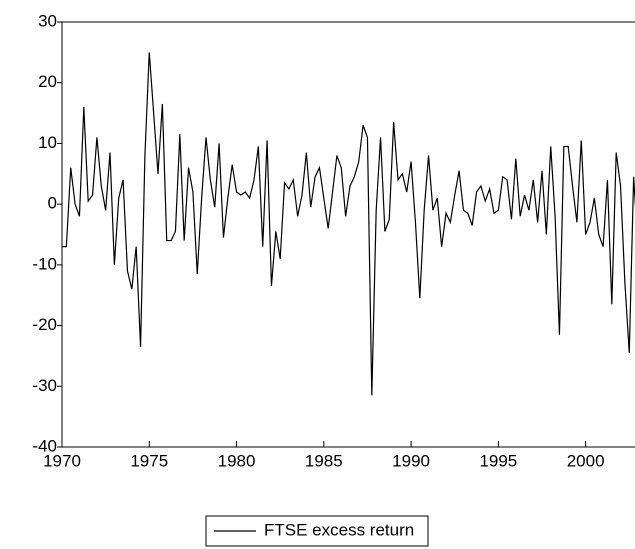 The height and width of the screenshot is (549, 635). Describe the element at coordinates (44, 385) in the screenshot. I see `y-tick-label: -30` at that location.